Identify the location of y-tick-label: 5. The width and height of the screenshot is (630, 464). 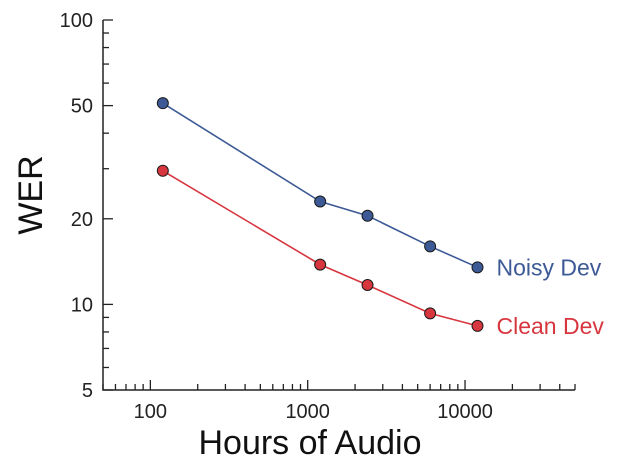
(87, 391).